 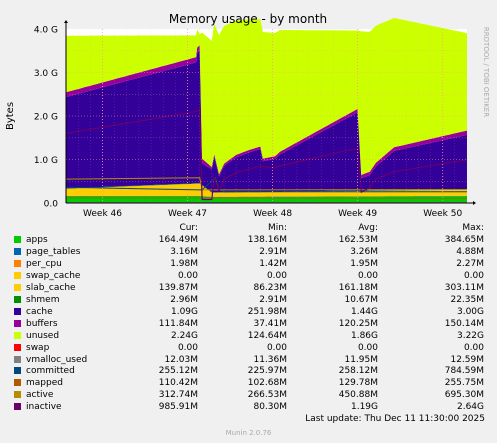 What do you see at coordinates (464, 323) in the screenshot?
I see `legend-max-value: 150.14M` at bounding box center [464, 323].